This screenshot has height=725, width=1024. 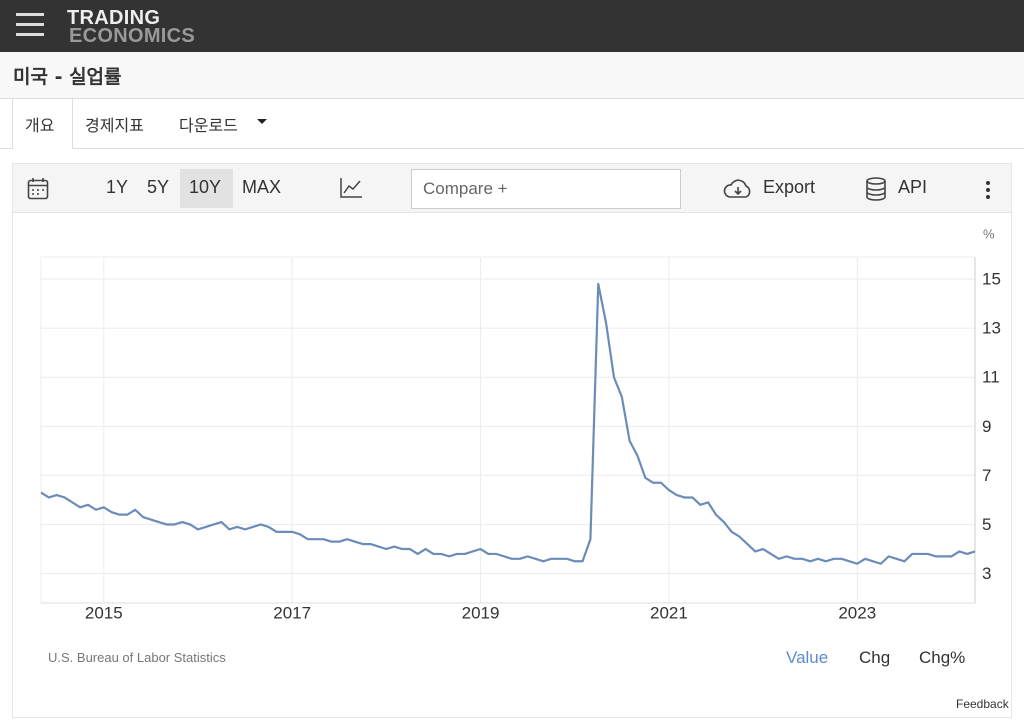 I want to click on range-button: MAX, so click(x=262, y=187).